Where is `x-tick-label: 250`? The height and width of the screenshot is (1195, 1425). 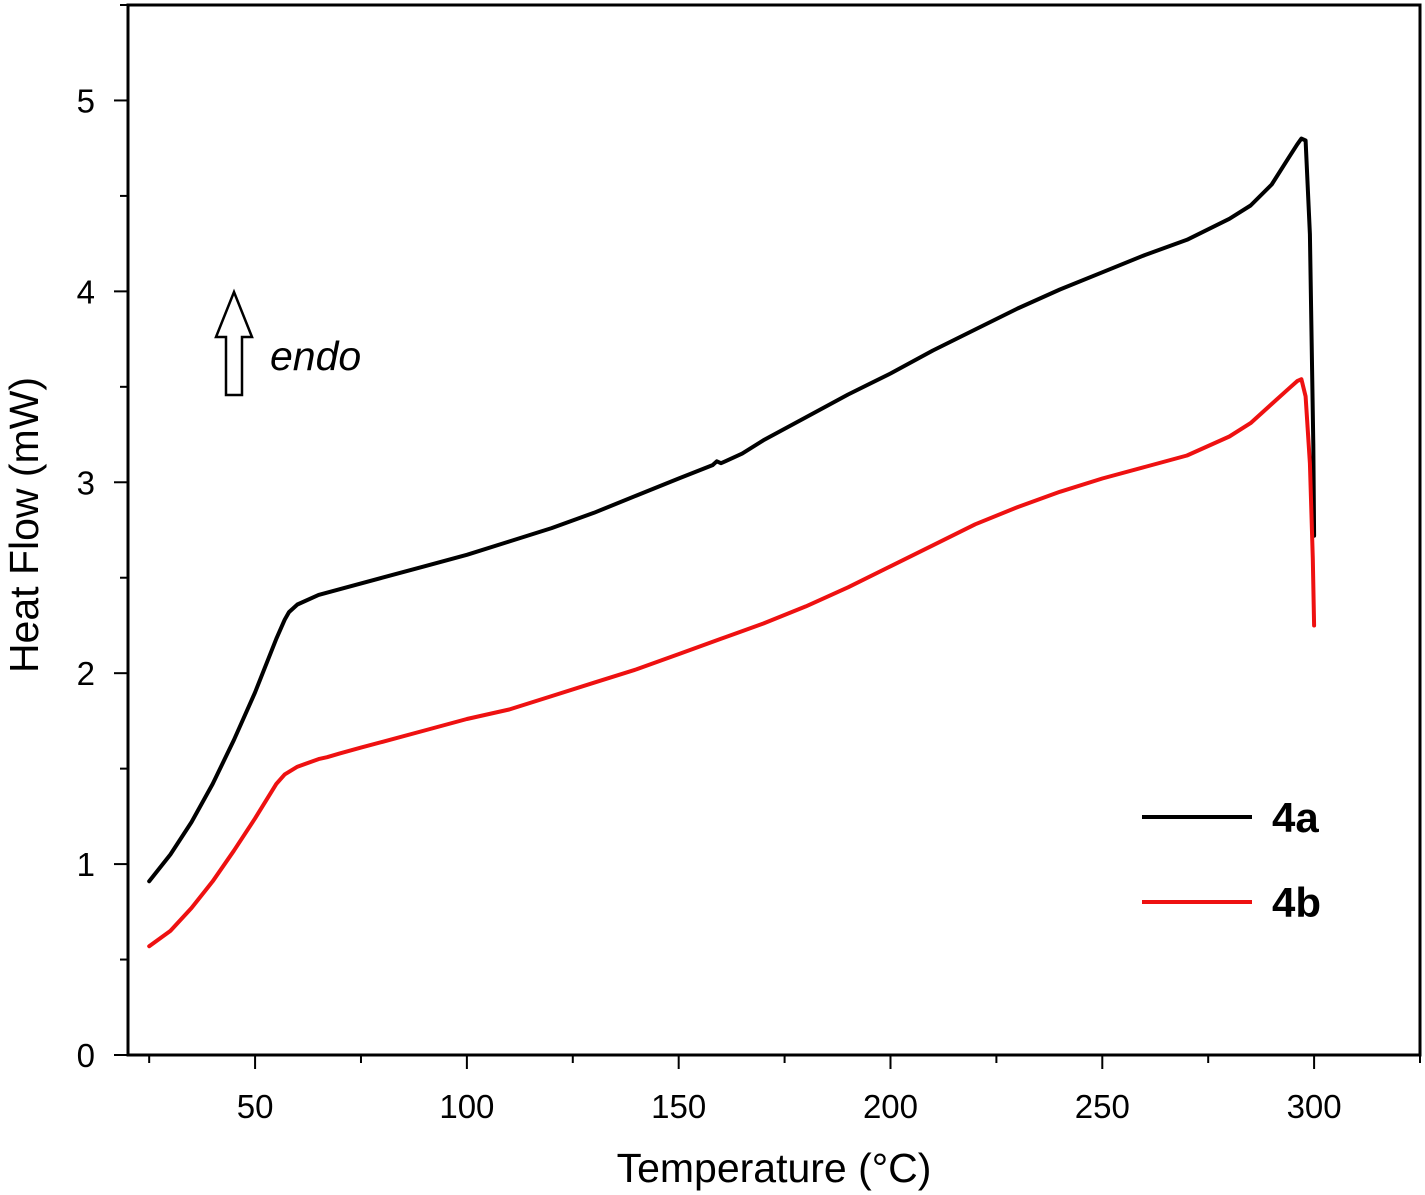
x-tick-label: 250 is located at coordinates (1102, 1106).